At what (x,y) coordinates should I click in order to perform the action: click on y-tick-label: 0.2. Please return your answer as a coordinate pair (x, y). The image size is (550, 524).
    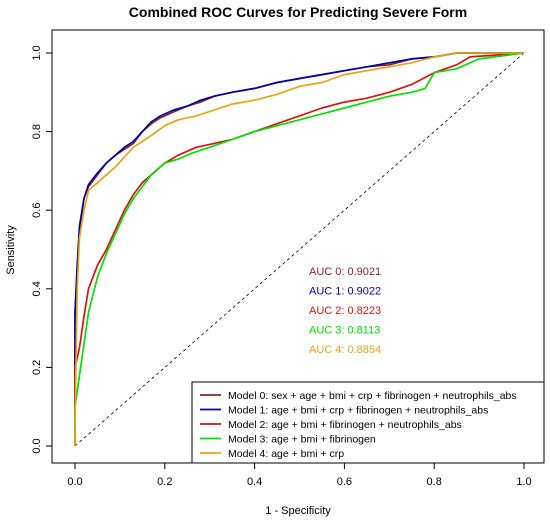
    Looking at the image, I should click on (37, 367).